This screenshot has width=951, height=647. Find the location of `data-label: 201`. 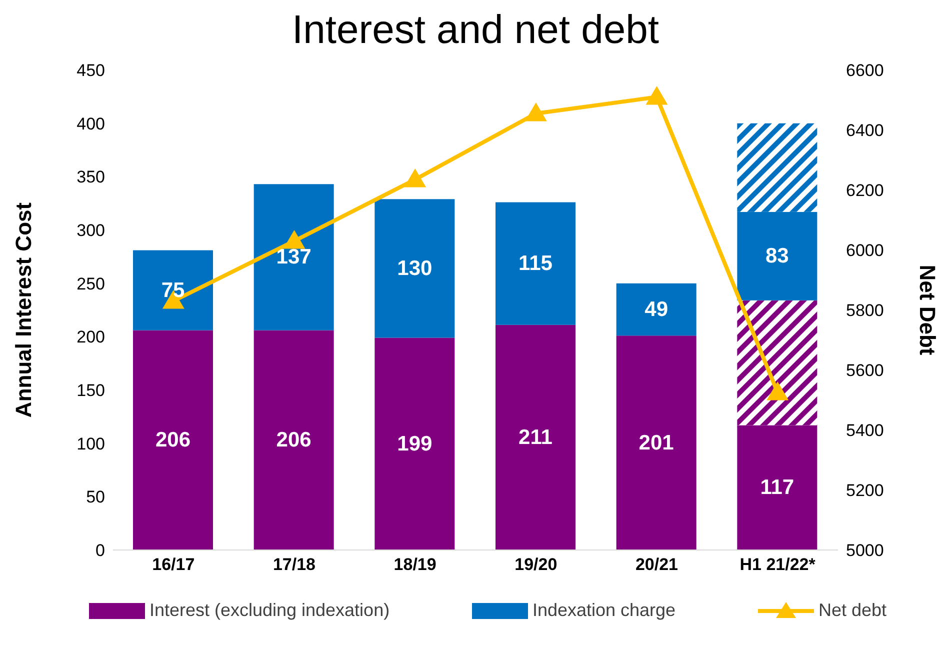

data-label: 201 is located at coordinates (656, 442).